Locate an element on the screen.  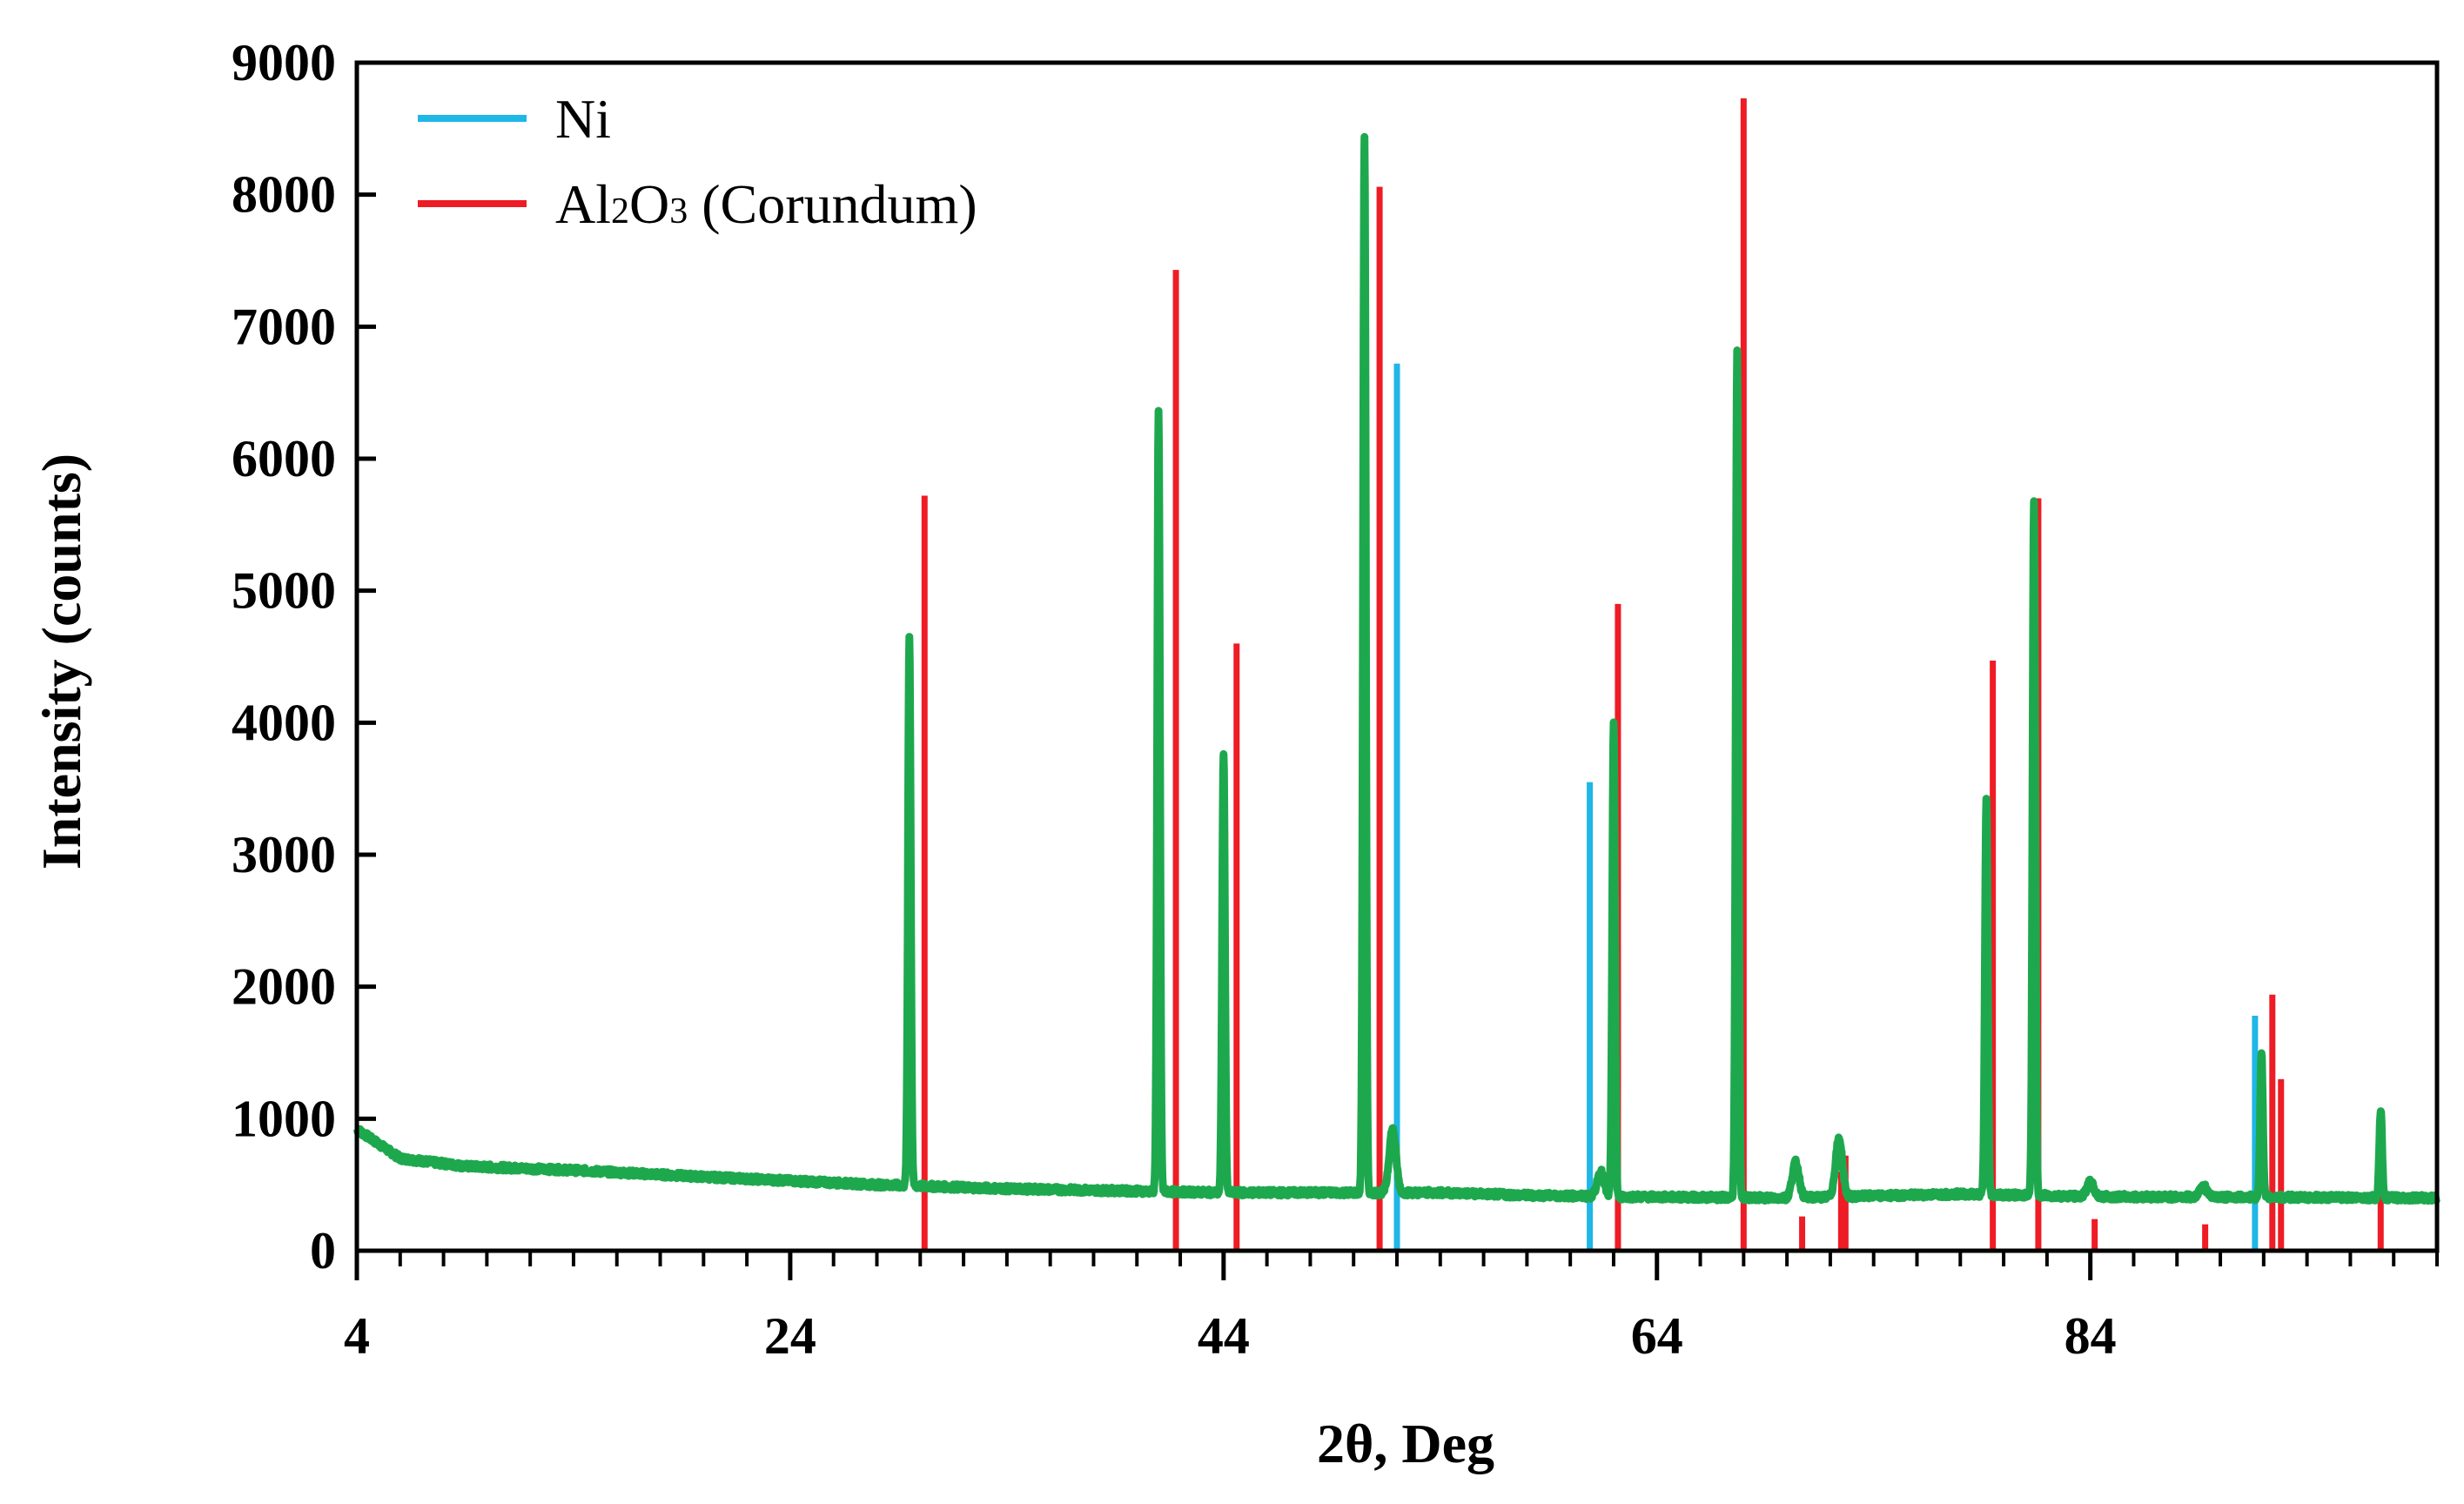
y-tick-label: 0 is located at coordinates (323, 1251).